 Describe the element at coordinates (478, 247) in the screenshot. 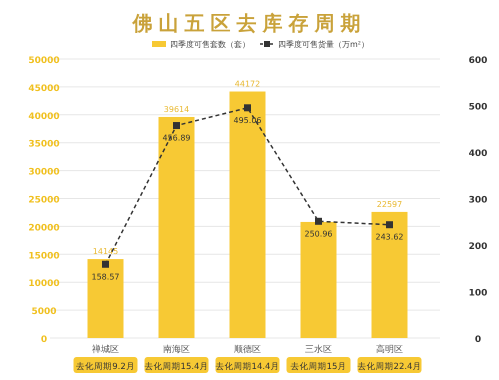

I see `y2-tick-label: 200` at that location.